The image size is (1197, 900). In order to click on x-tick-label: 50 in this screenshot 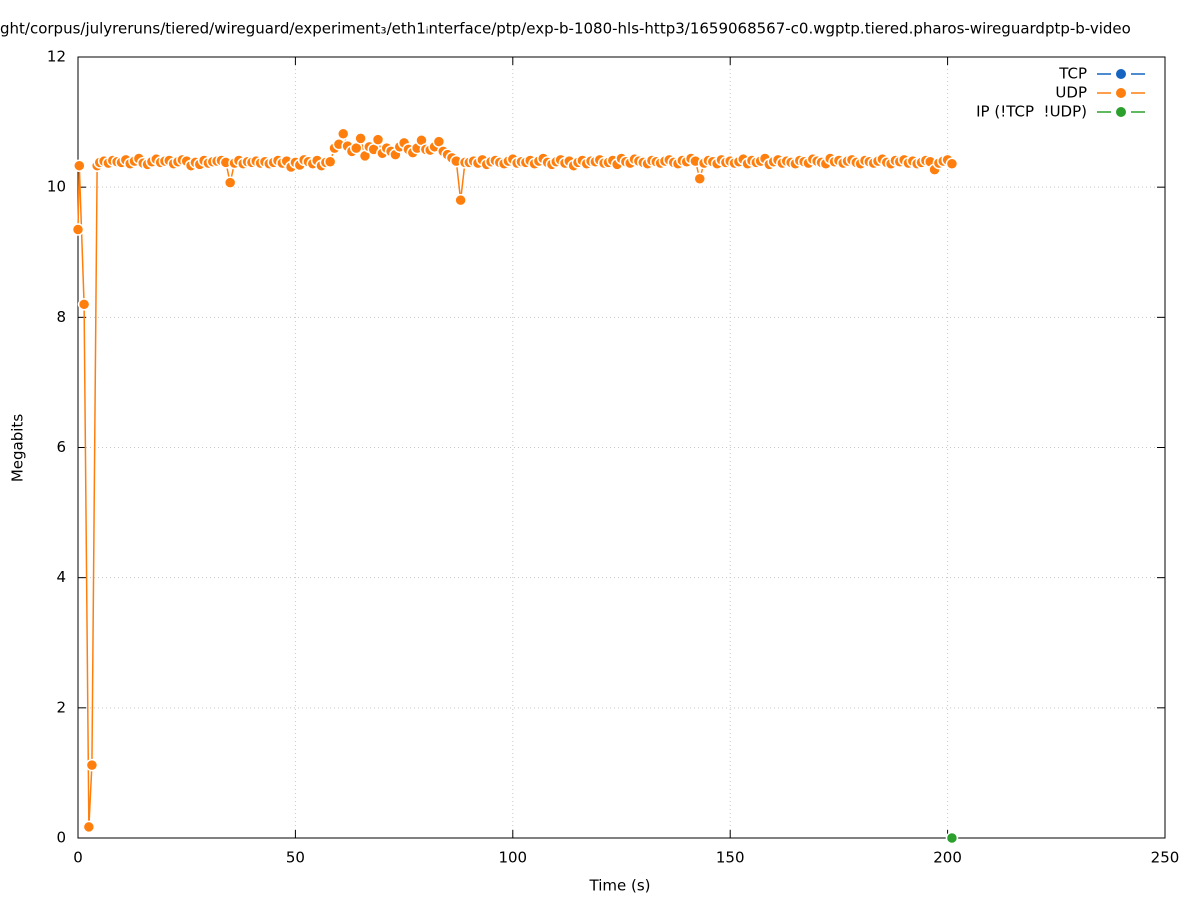, I will do `click(295, 858)`.